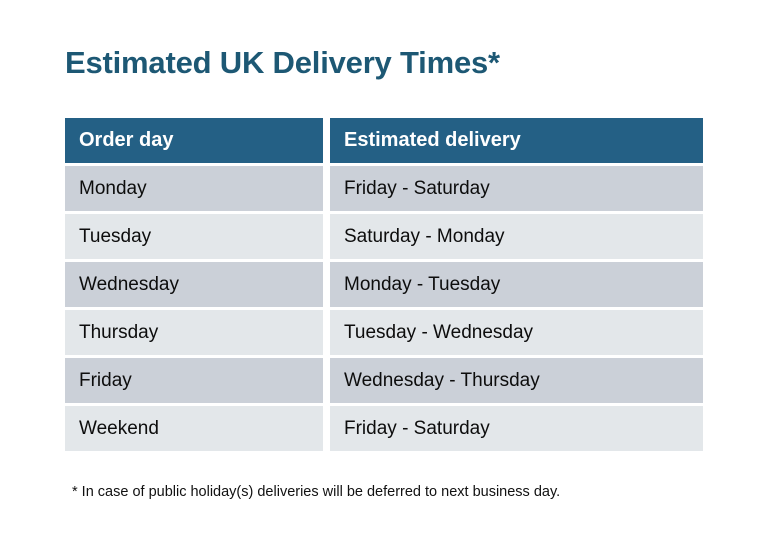 The width and height of the screenshot is (769, 555). What do you see at coordinates (516, 236) in the screenshot?
I see `cell-estimated-delivery: Saturday - Monday` at bounding box center [516, 236].